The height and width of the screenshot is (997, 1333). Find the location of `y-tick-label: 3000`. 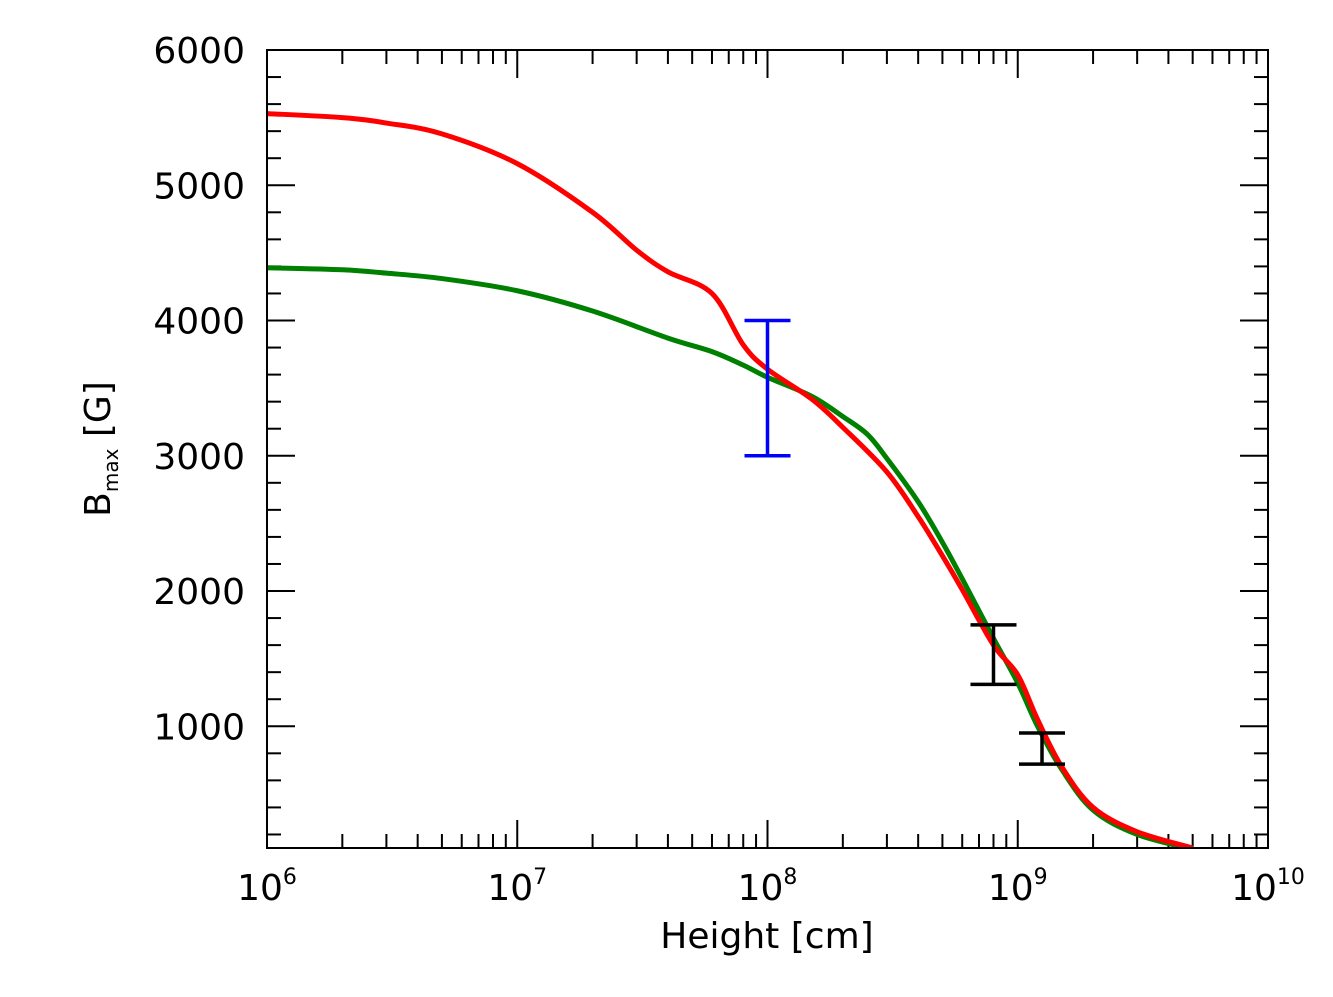

y-tick-label: 3000 is located at coordinates (199, 457).